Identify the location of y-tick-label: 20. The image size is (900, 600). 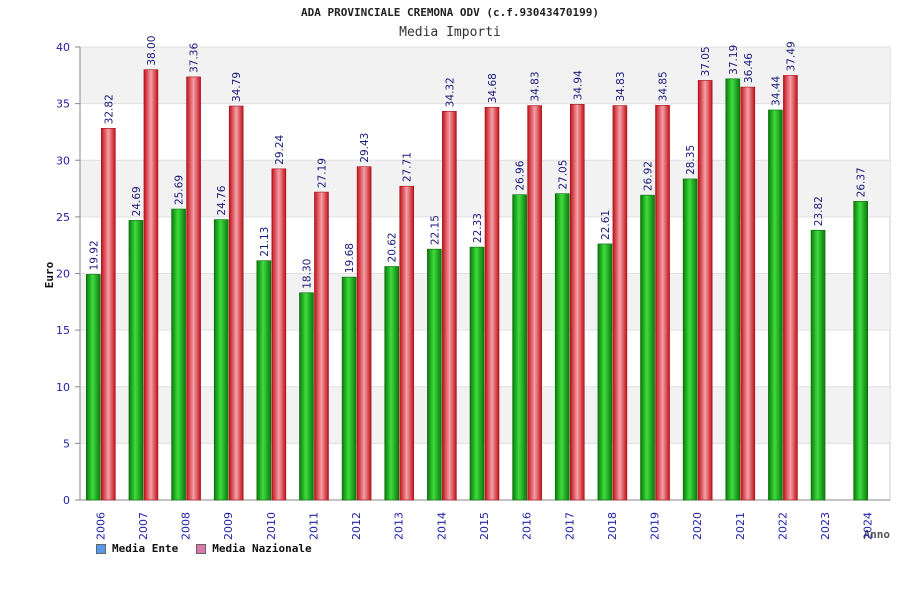
(63, 274).